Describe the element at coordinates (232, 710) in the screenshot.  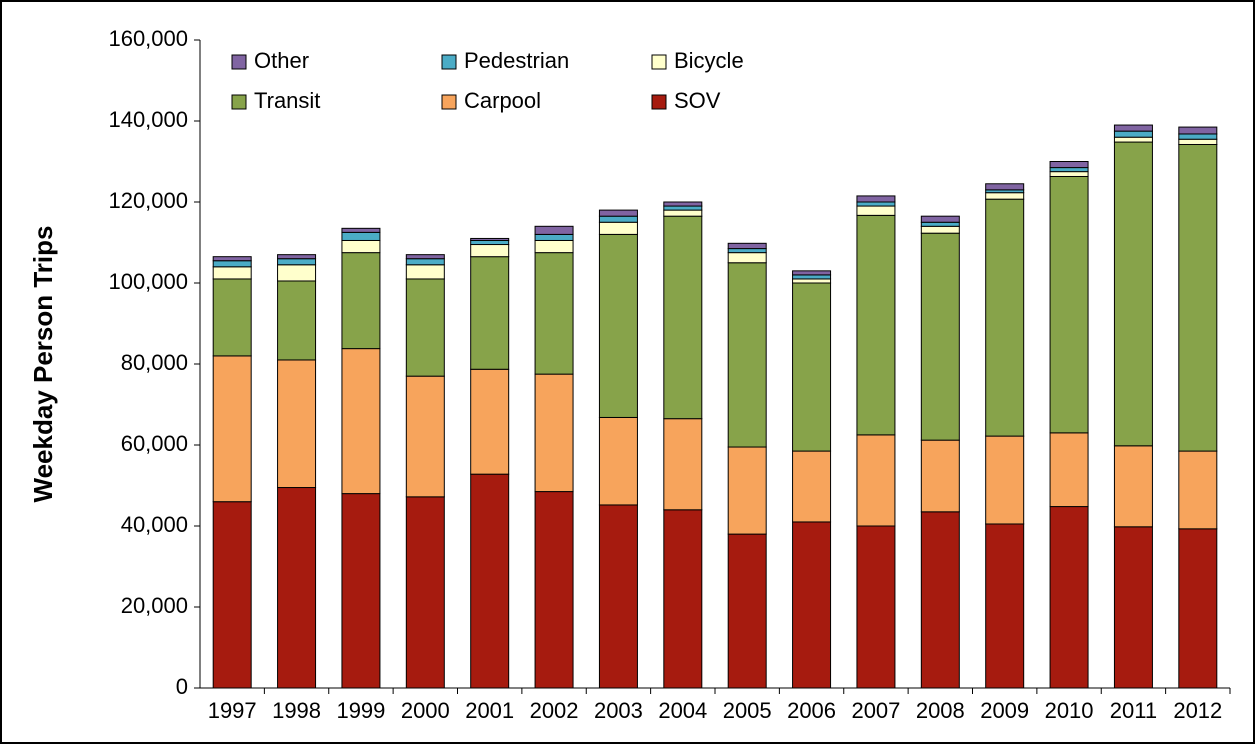
I see `x-tick-label: 1997` at that location.